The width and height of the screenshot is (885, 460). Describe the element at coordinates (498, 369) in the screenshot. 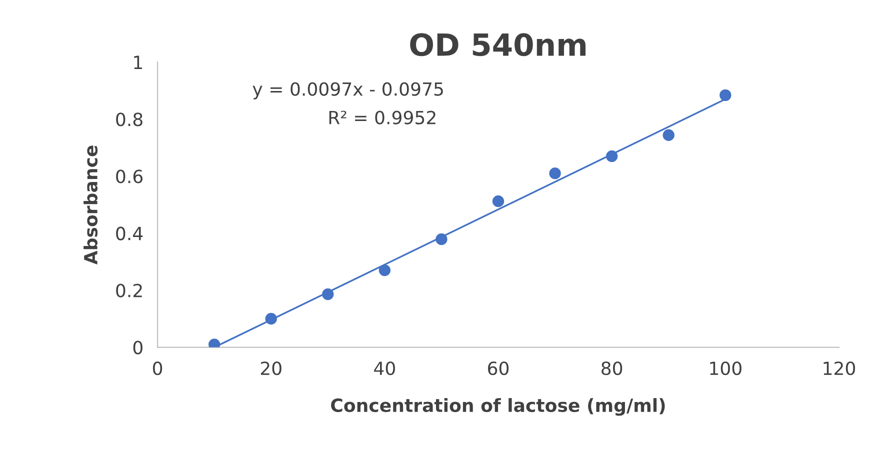

I see `x-tick-label: 60` at that location.